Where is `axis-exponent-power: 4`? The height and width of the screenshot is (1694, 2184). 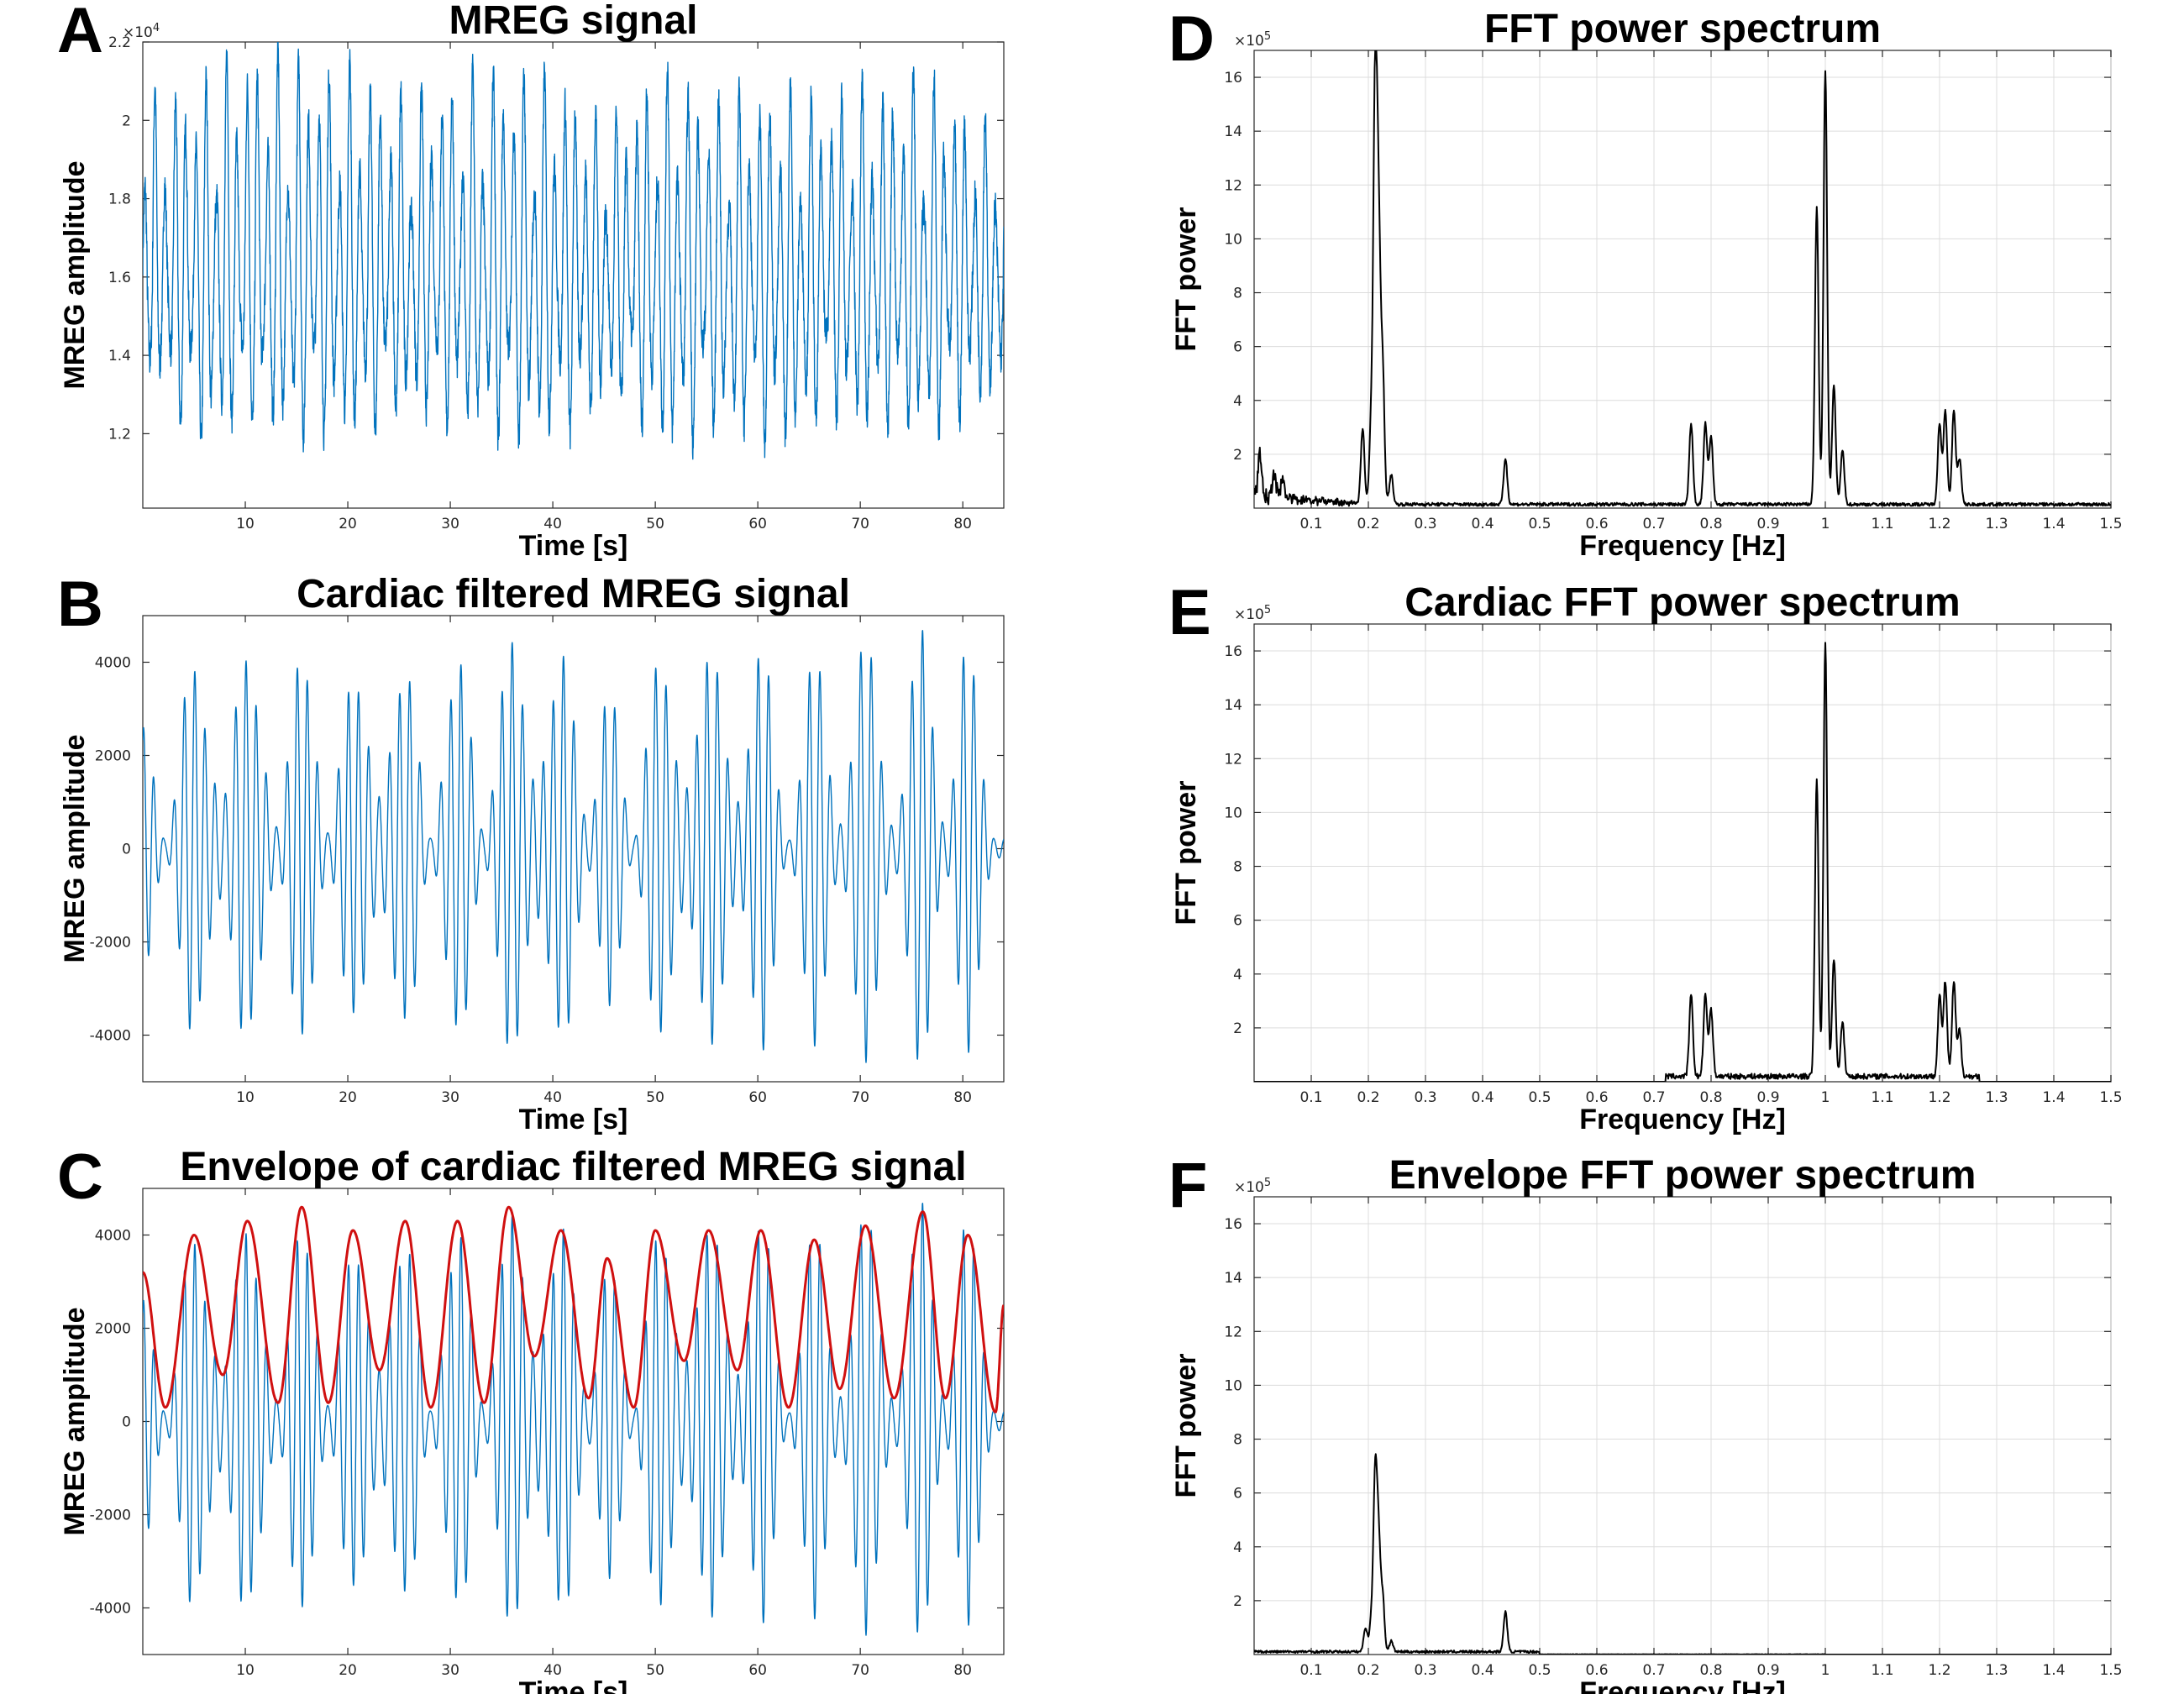 axis-exponent-power: 4 is located at coordinates (156, 28).